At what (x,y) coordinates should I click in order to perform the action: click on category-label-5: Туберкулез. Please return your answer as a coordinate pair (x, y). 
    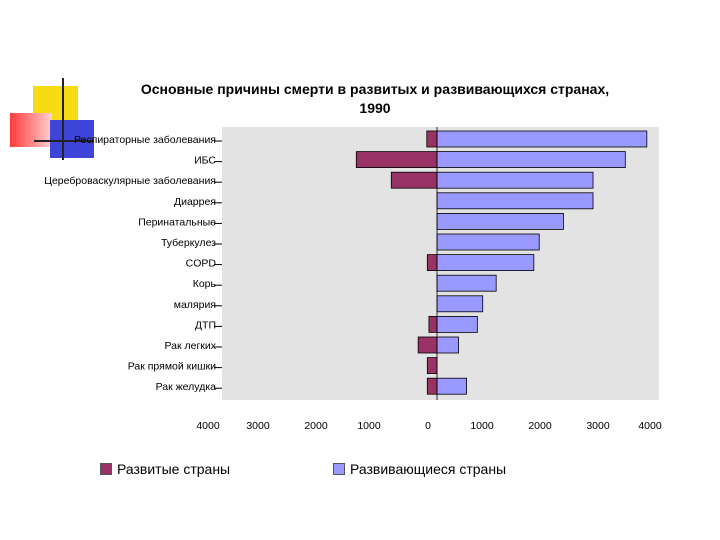
    Looking at the image, I should click on (188, 243).